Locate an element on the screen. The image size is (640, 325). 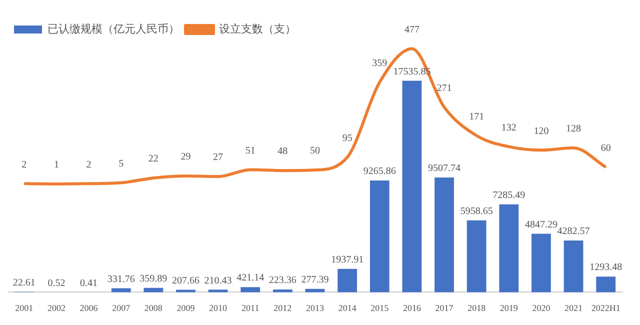
data-label: 207.66 is located at coordinates (186, 280).